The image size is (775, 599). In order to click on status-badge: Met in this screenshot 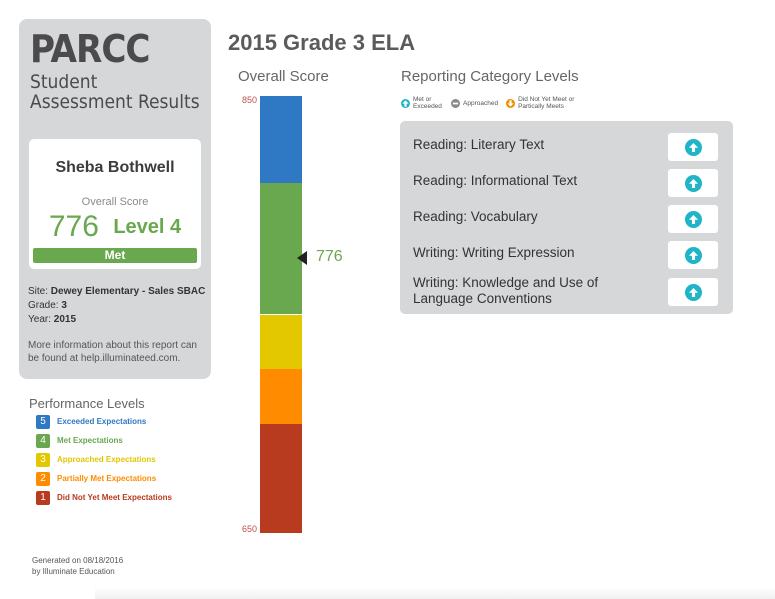, I will do `click(115, 255)`.